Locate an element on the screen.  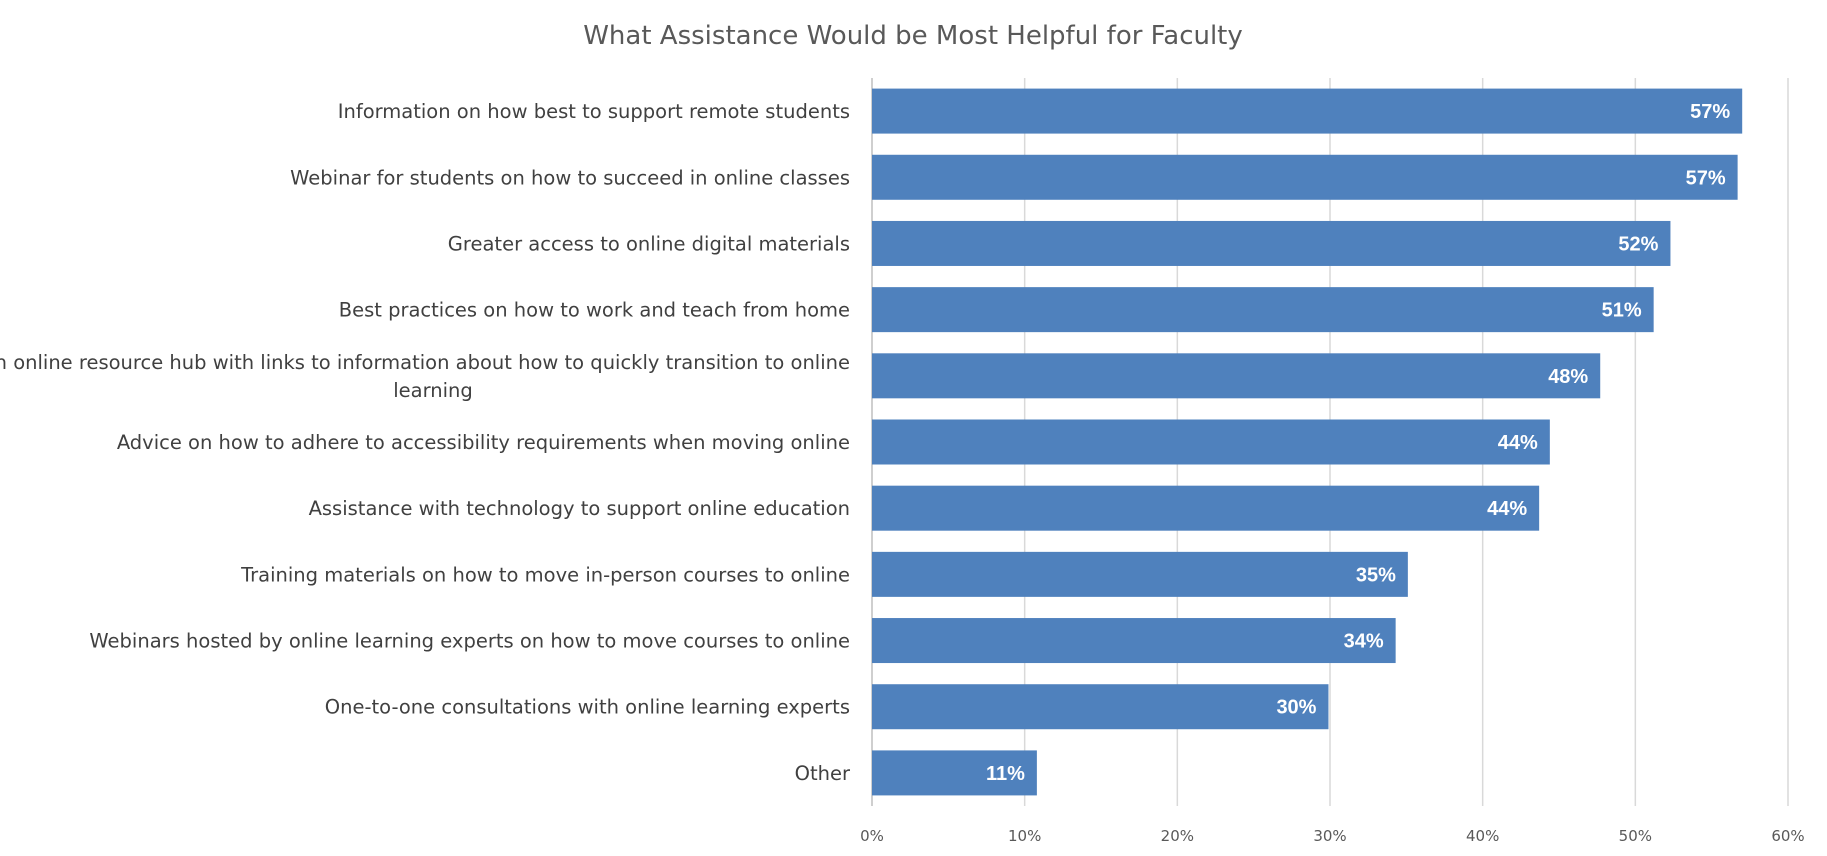
category-label: learning is located at coordinates (433, 390).